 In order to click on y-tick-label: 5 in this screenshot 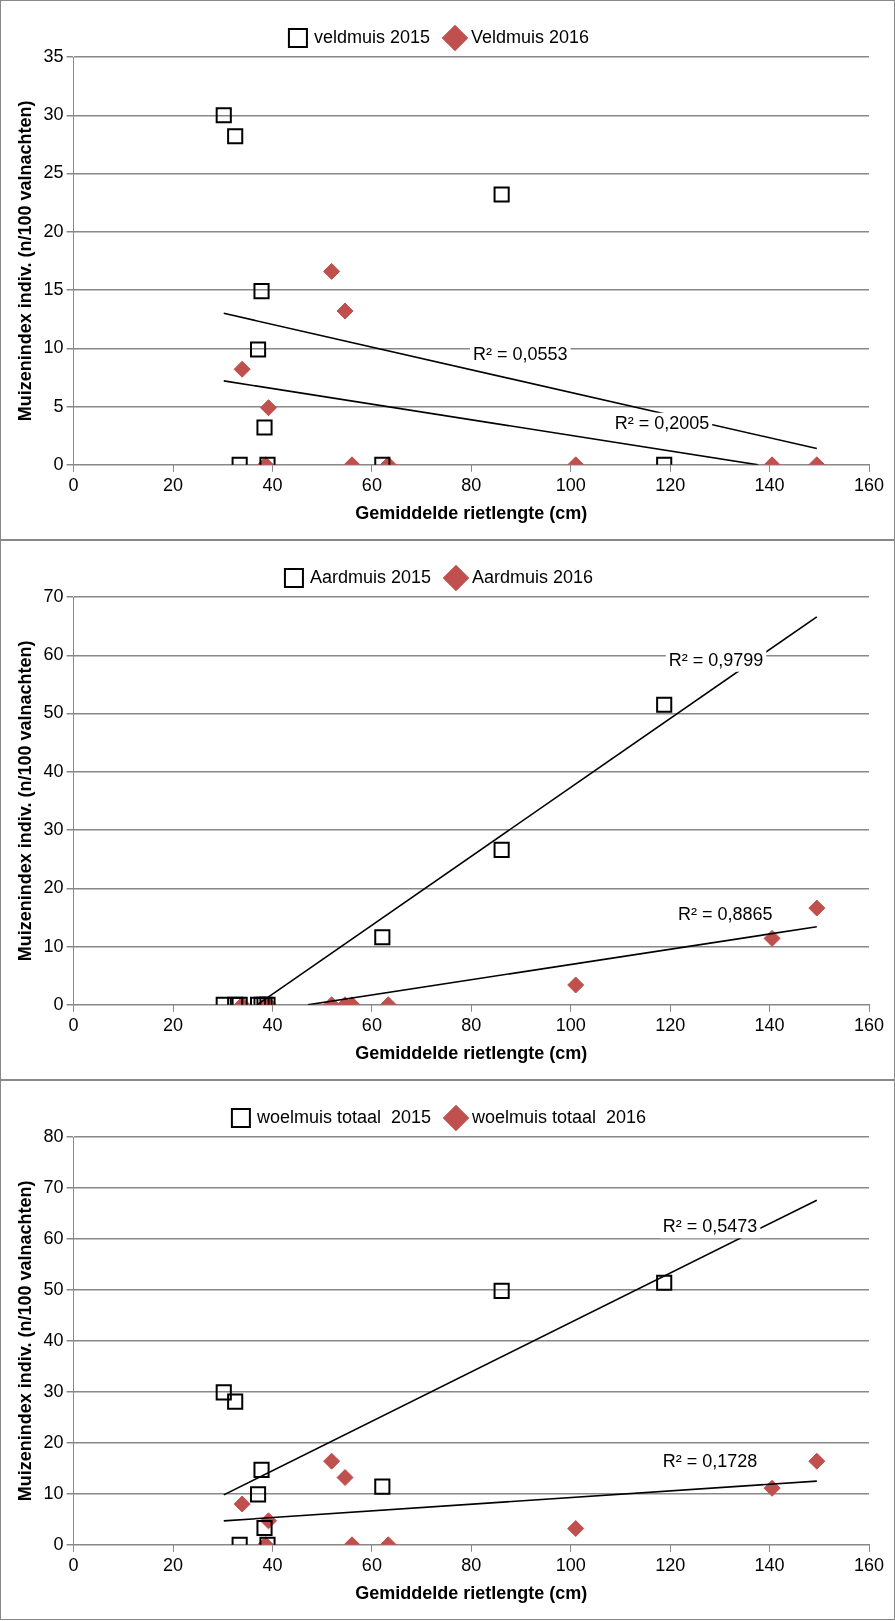, I will do `click(58, 405)`.